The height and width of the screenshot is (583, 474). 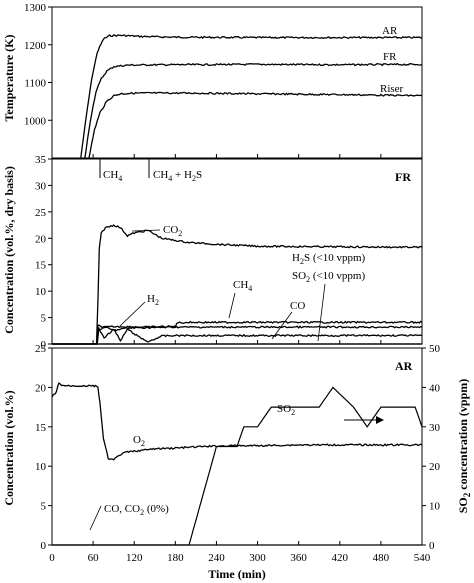 I want to click on label-co2: CO2, so click(x=172, y=231).